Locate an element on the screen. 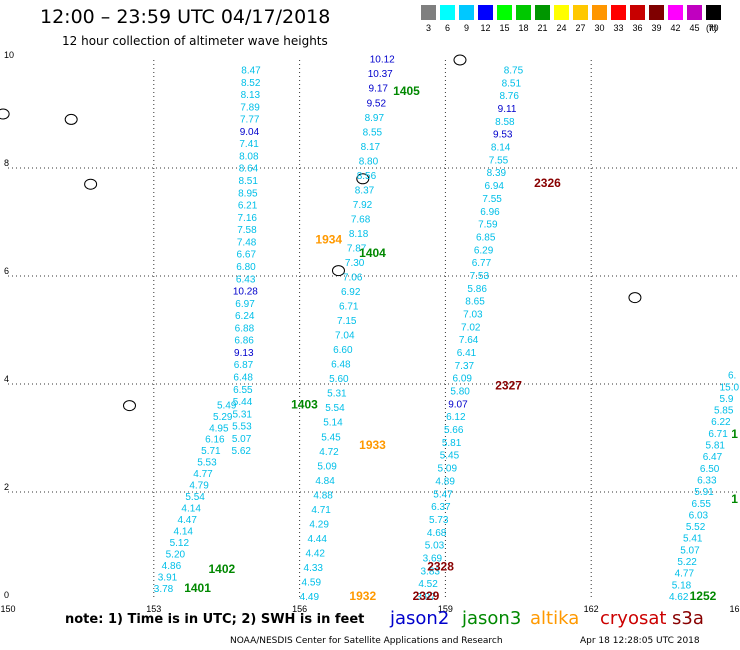 The width and height of the screenshot is (740, 650). wave-height-point: 8.52 is located at coordinates (251, 83).